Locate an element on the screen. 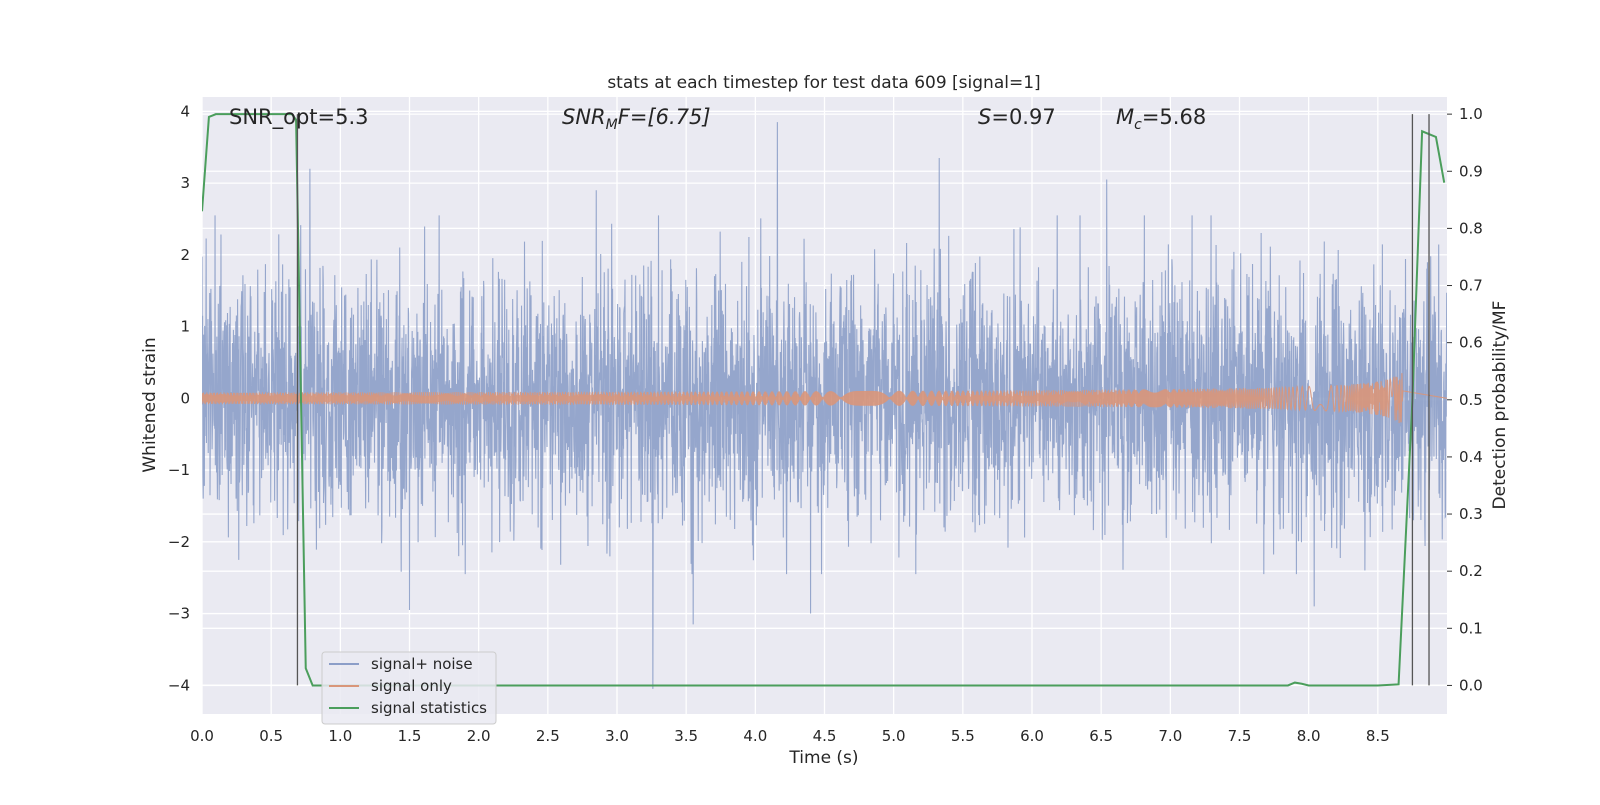 The height and width of the screenshot is (805, 1600). y2-tick-label: 0.3 is located at coordinates (1471, 514).